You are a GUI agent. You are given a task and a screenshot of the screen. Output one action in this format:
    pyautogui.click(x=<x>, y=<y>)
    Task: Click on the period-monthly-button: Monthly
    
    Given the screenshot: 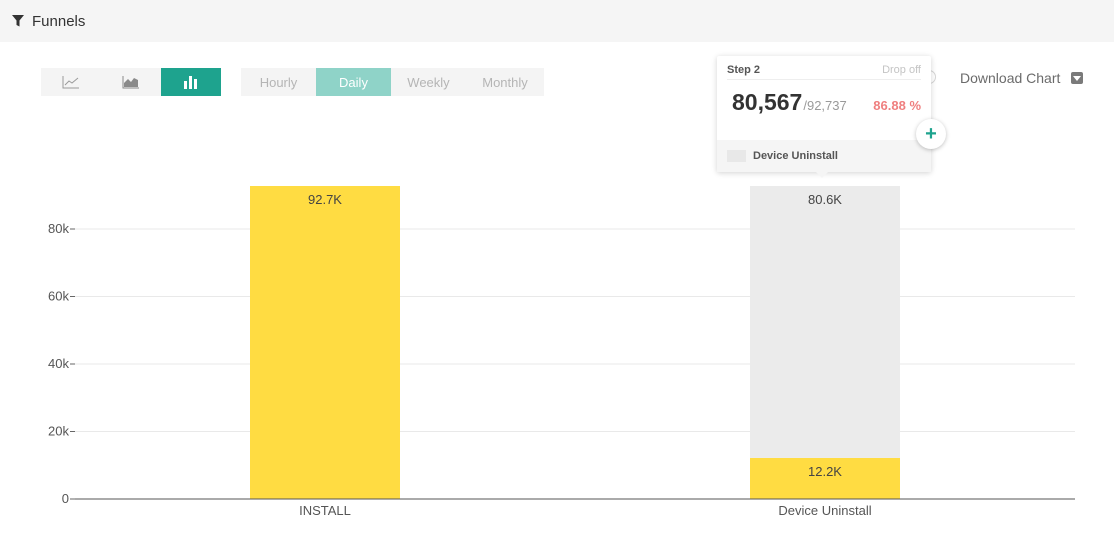 What is the action you would take?
    pyautogui.click(x=505, y=82)
    